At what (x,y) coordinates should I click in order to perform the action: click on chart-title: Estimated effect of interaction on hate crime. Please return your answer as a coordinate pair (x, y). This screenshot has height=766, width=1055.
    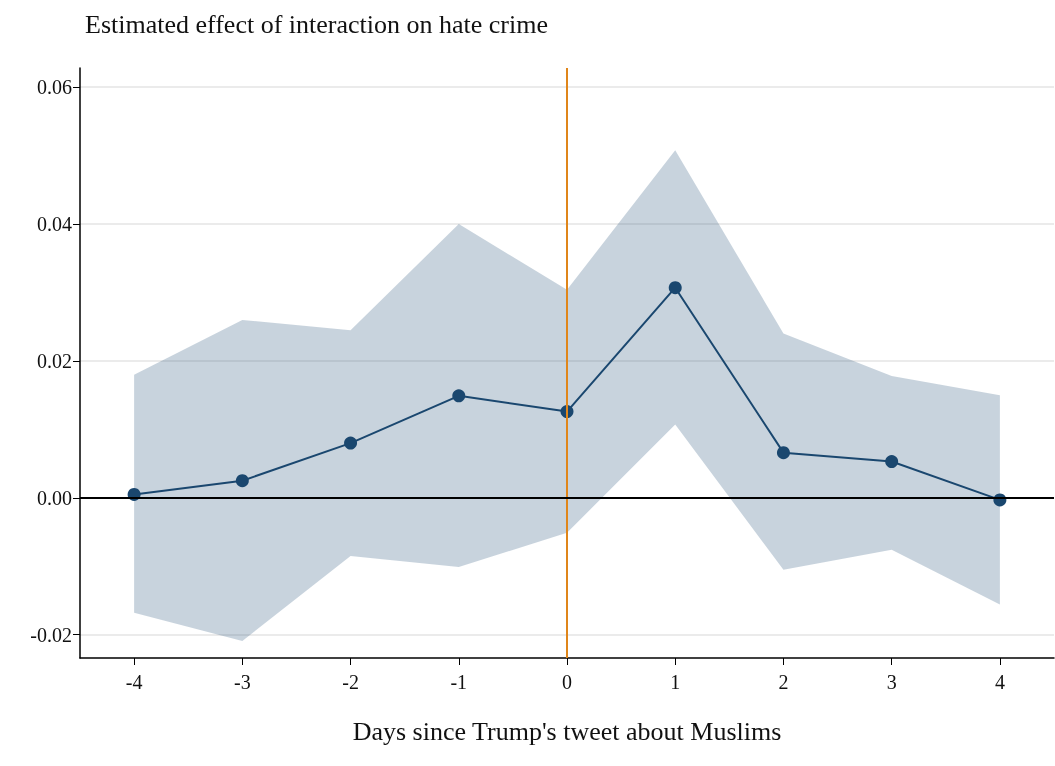
    Looking at the image, I should click on (316, 24).